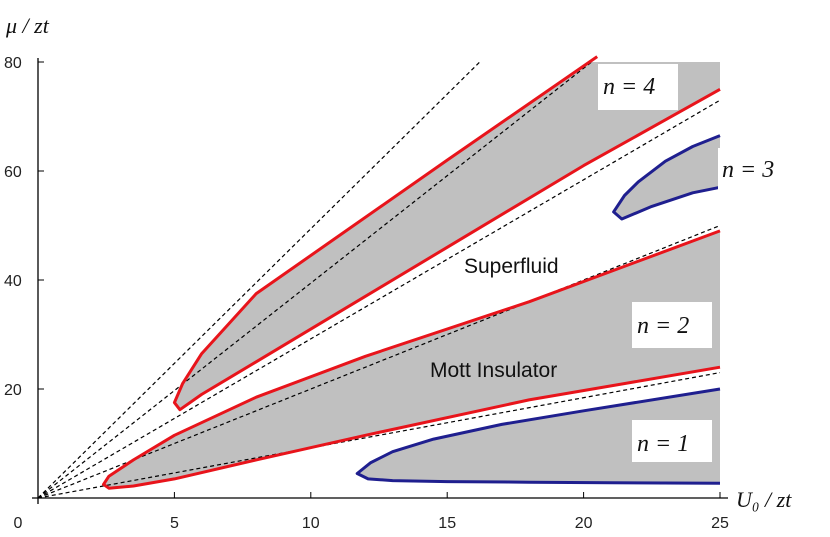  What do you see at coordinates (663, 326) in the screenshot?
I see `n2-label: n = 2` at bounding box center [663, 326].